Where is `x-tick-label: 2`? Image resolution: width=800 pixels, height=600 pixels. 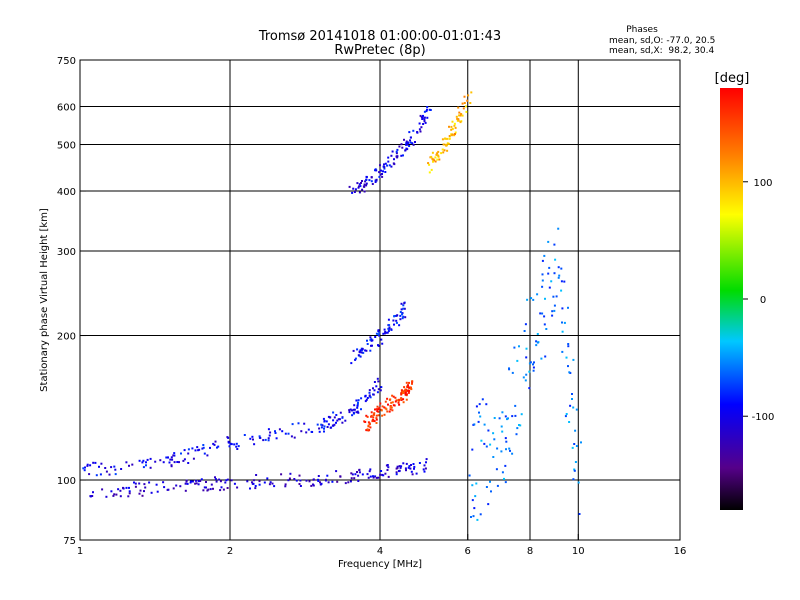 x-tick-label: 2 is located at coordinates (230, 551).